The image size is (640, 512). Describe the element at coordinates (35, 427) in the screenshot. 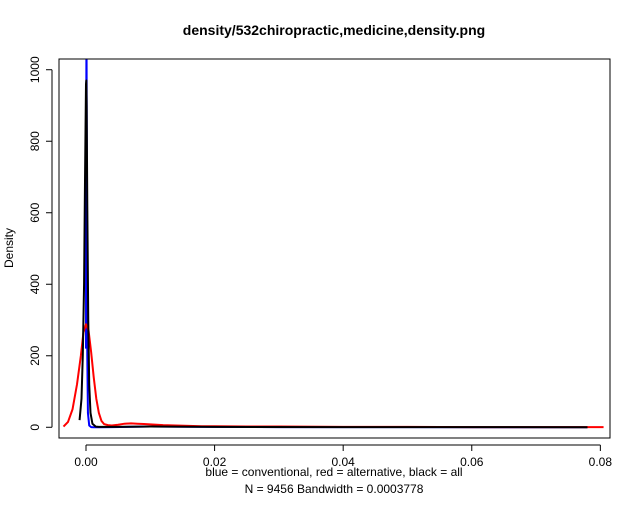

I see `y-tick-label: 0` at that location.